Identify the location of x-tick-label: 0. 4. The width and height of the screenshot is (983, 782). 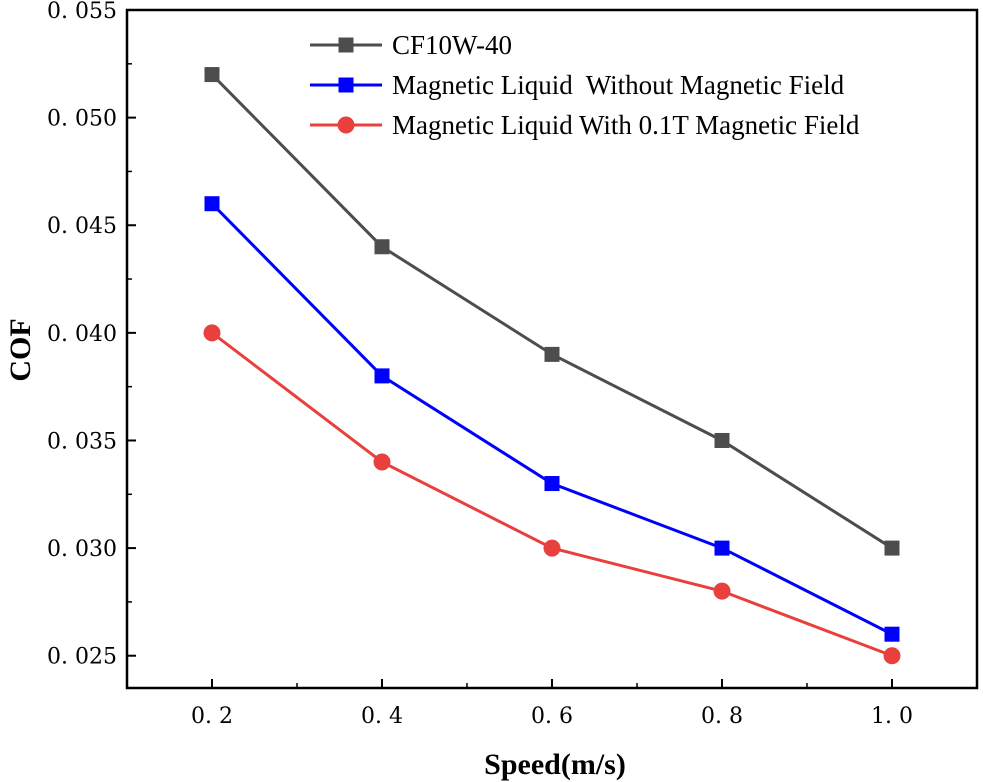
(382, 716).